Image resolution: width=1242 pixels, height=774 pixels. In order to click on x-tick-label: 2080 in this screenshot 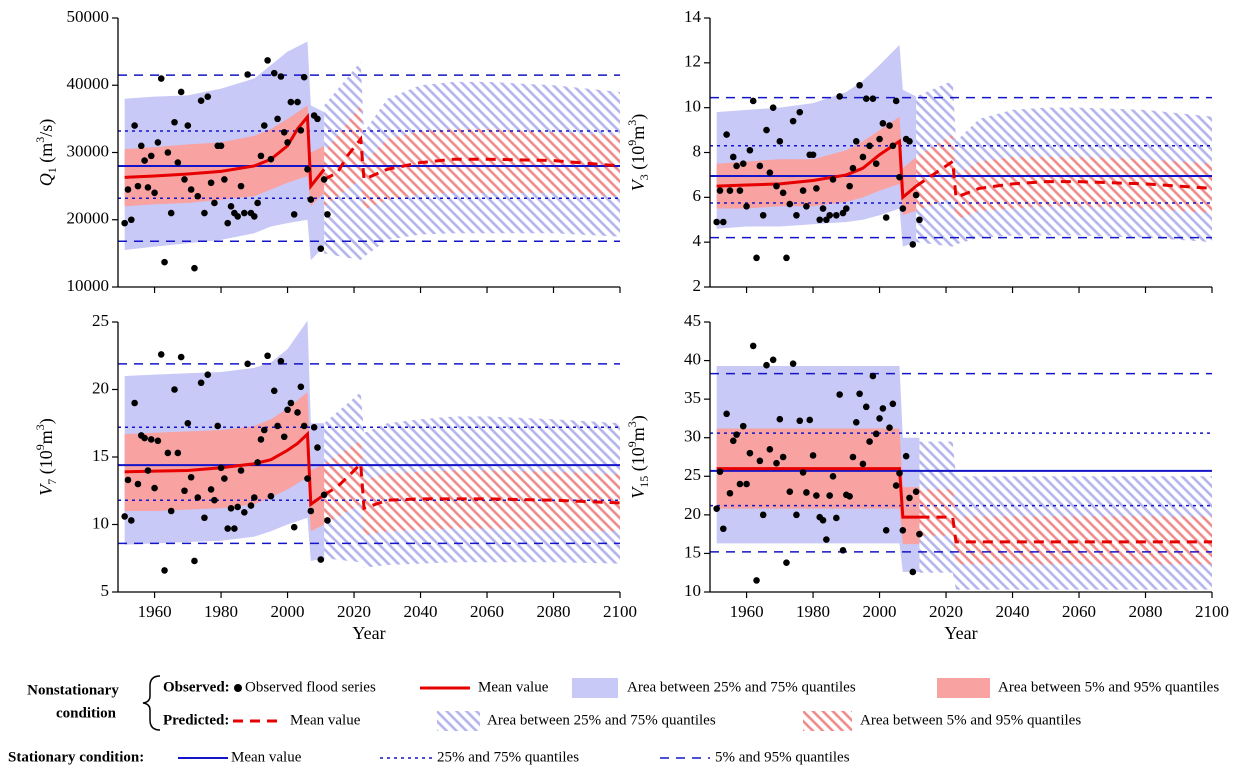, I will do `click(554, 611)`.